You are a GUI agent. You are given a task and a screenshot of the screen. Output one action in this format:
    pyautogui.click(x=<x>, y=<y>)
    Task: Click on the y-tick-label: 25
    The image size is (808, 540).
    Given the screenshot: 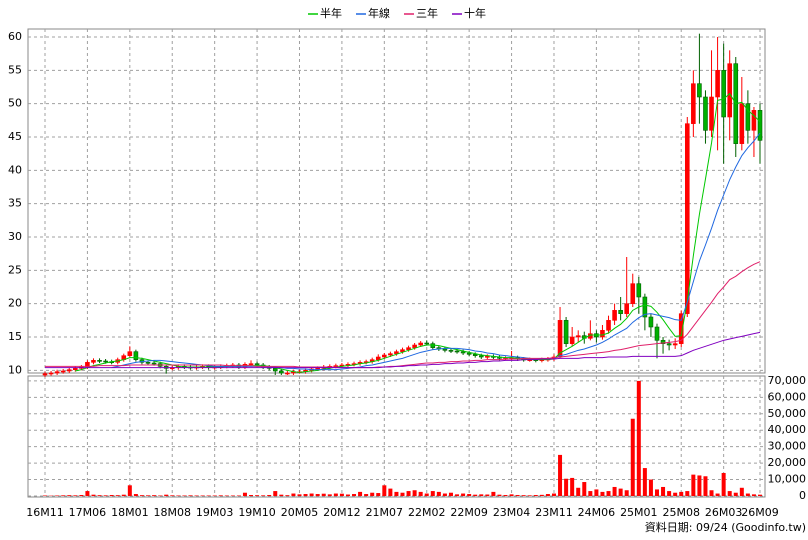 What is the action you would take?
    pyautogui.click(x=15, y=269)
    